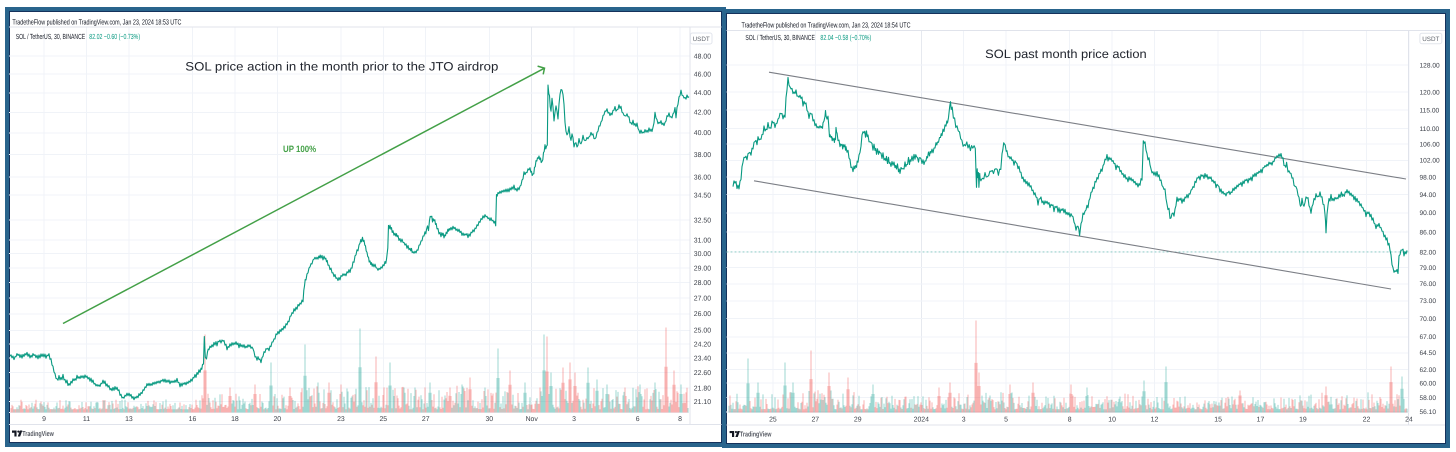 The image size is (1456, 452). What do you see at coordinates (702, 344) in the screenshot?
I see `svg-text: 24.20` at bounding box center [702, 344].